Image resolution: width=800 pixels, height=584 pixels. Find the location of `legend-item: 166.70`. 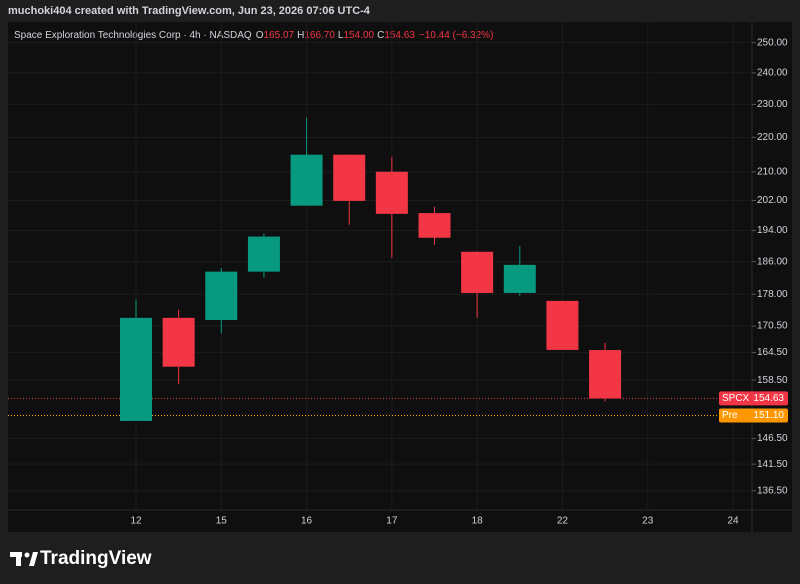

legend-item: 166.70 is located at coordinates (319, 35).